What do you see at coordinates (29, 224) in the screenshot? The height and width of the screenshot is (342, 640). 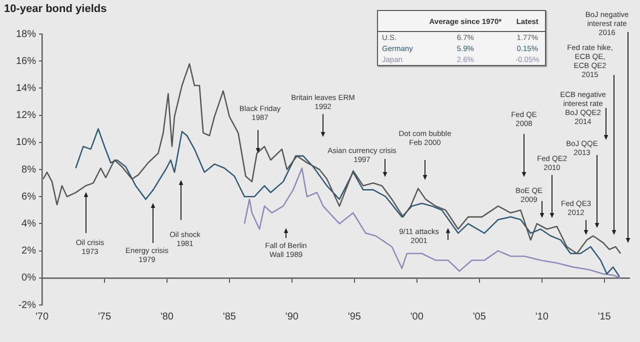 I see `y-tick-label: 4%` at bounding box center [29, 224].